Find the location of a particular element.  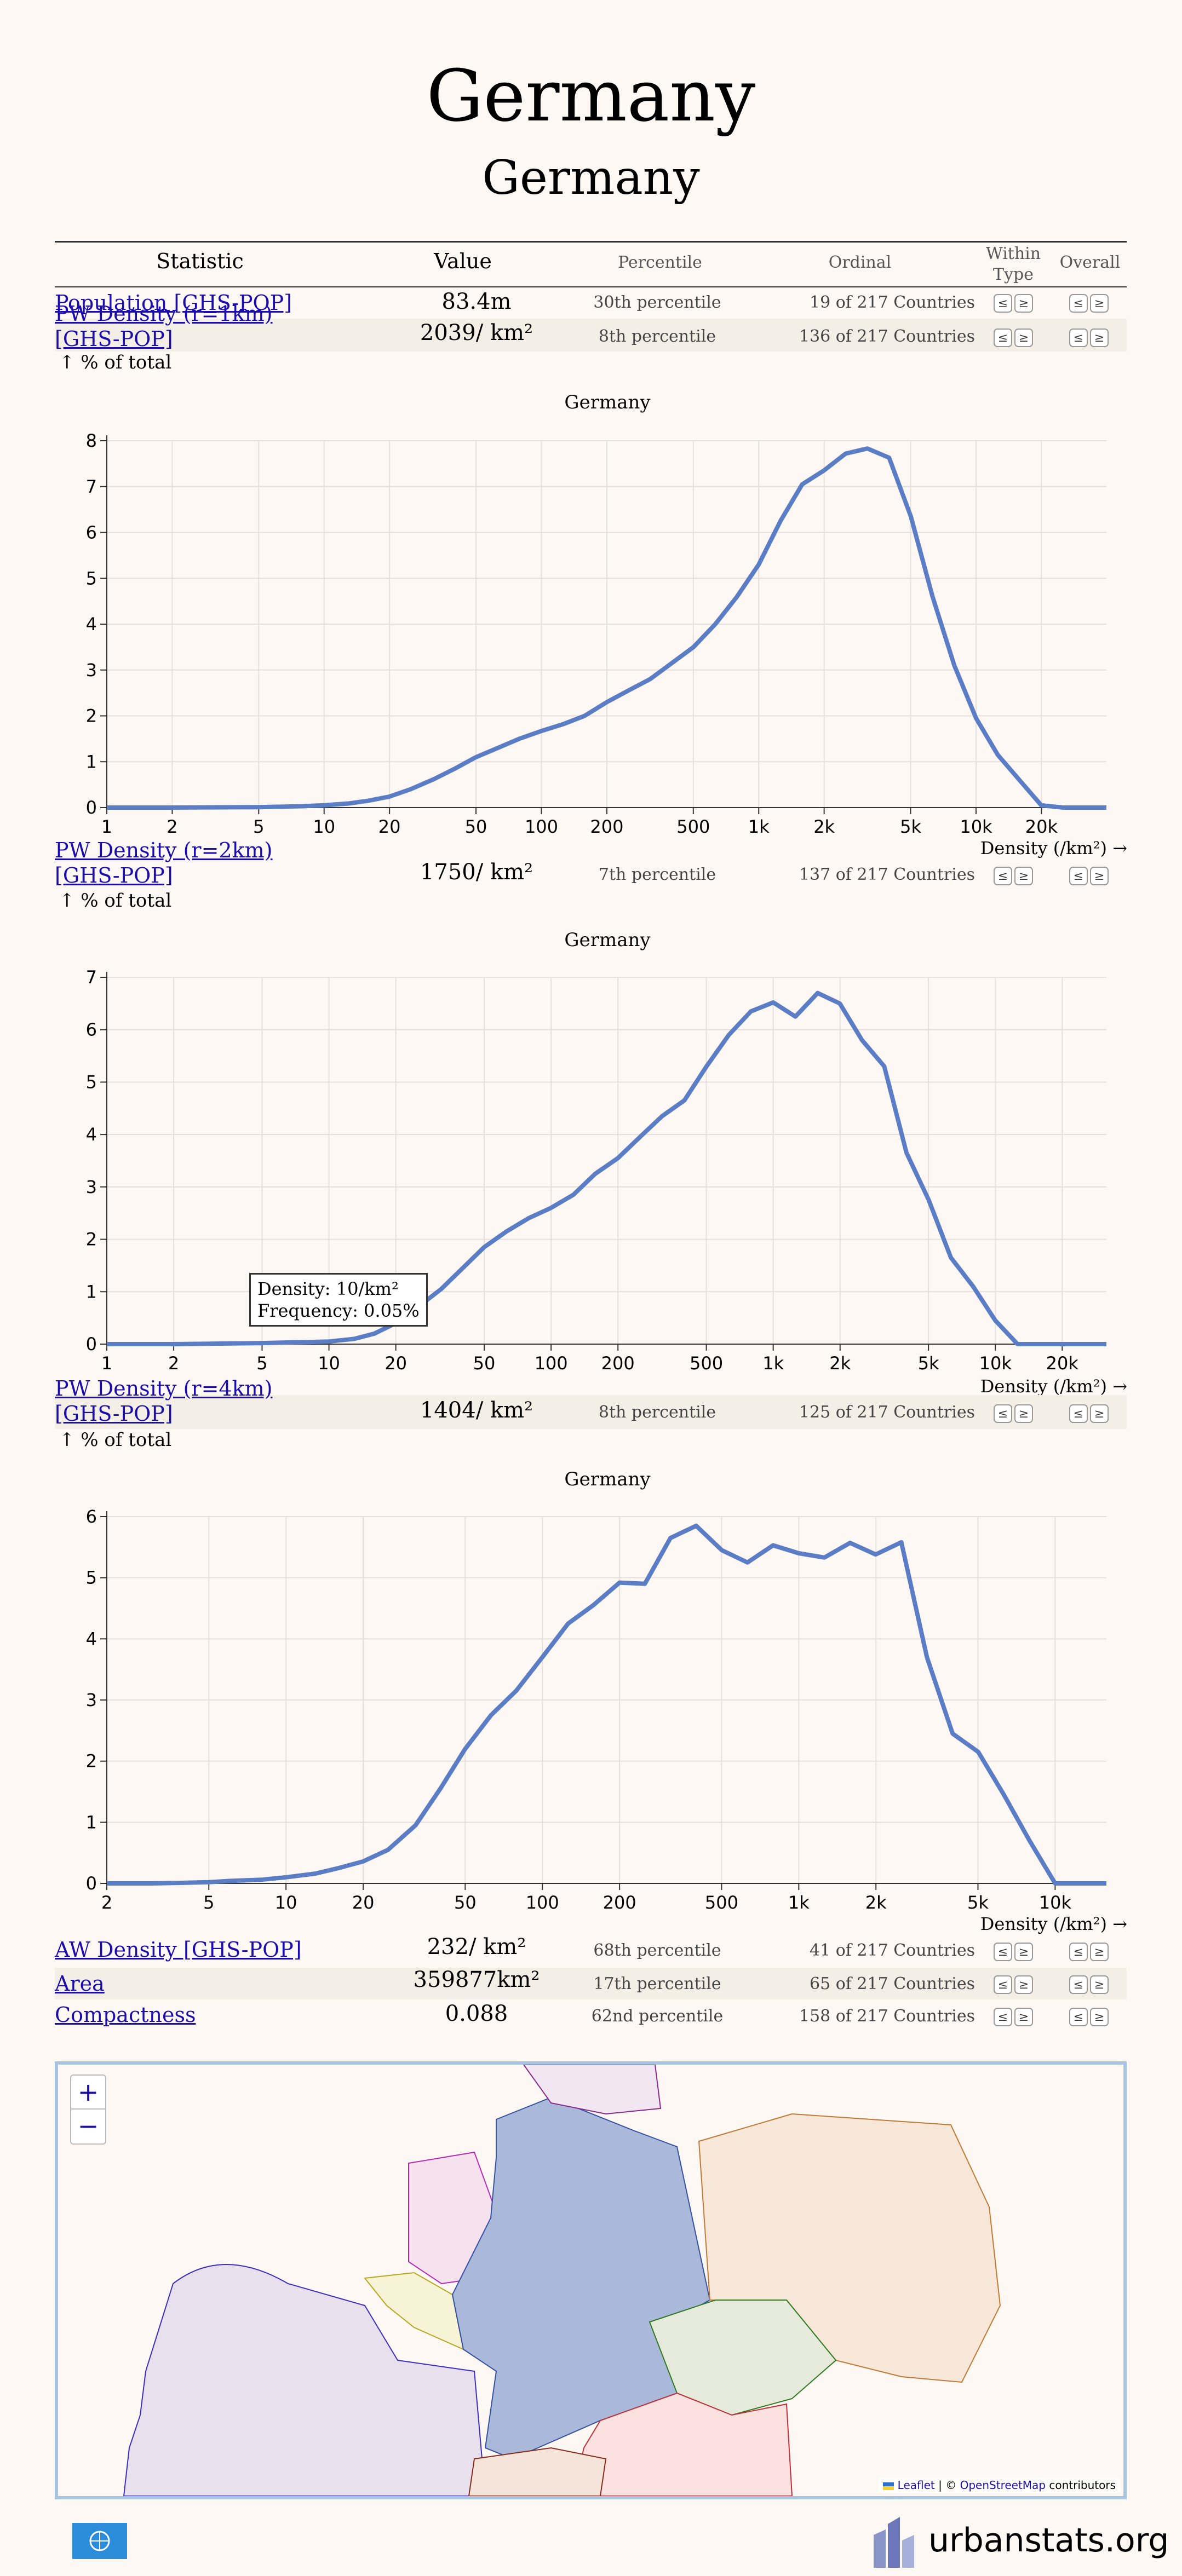

page-subtitle: Germany is located at coordinates (591, 178).